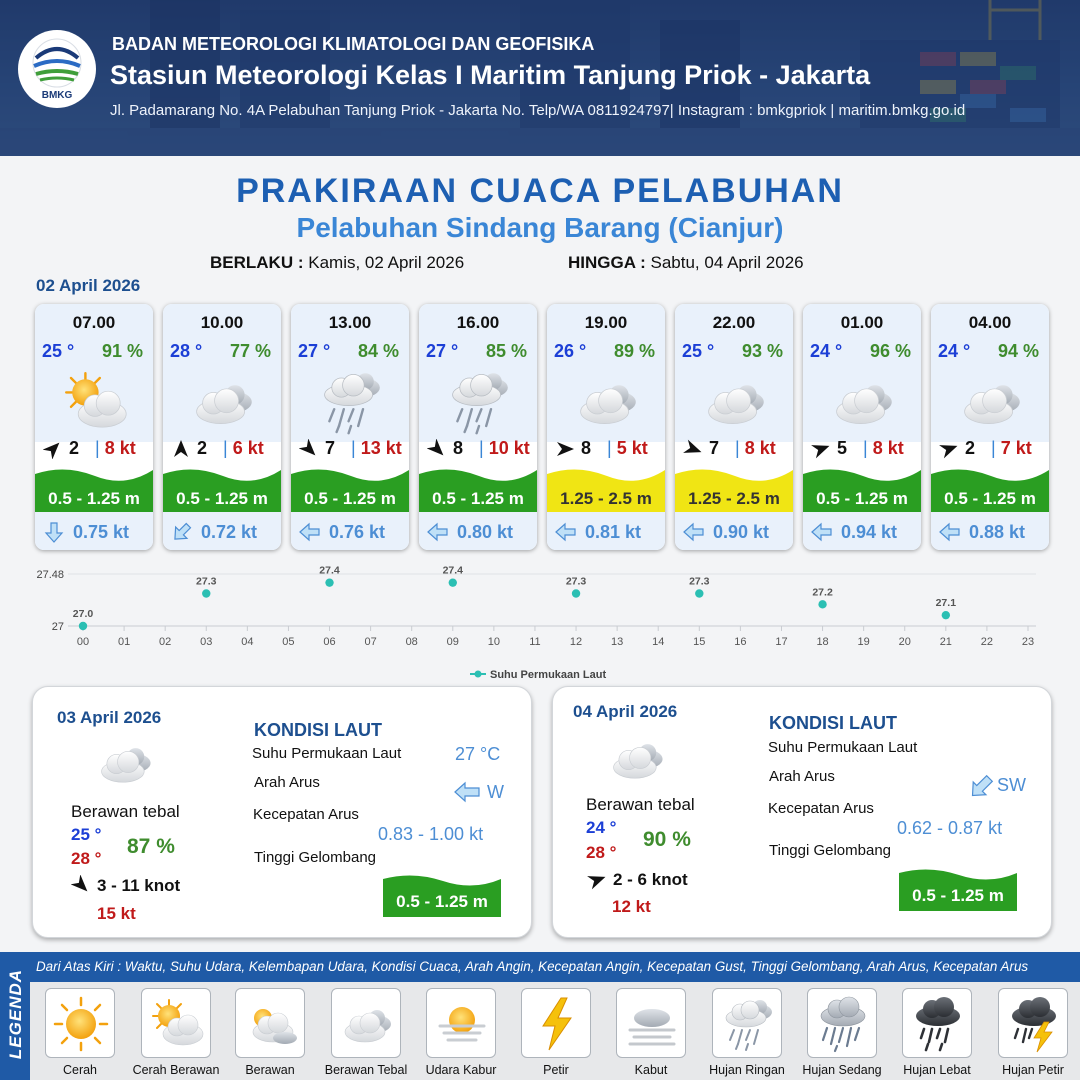 The image size is (1080, 1080). Describe the element at coordinates (58, 627) in the screenshot. I see `y-tick-label: 27` at that location.